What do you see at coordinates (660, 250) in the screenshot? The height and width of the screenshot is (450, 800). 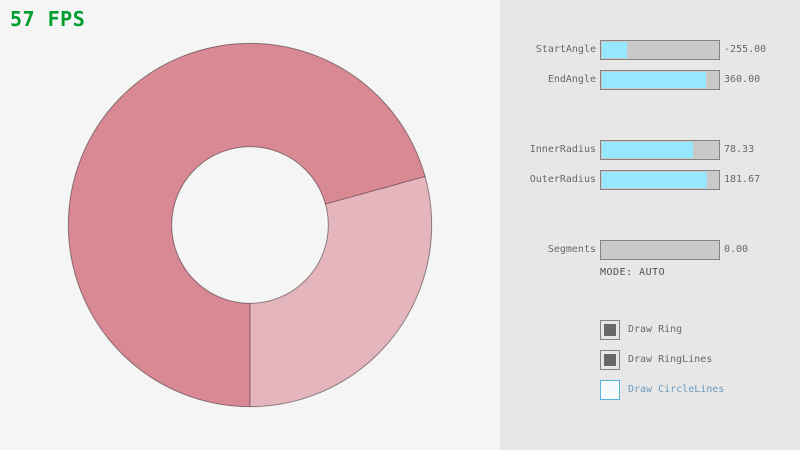 I see `segments-slider` at bounding box center [660, 250].